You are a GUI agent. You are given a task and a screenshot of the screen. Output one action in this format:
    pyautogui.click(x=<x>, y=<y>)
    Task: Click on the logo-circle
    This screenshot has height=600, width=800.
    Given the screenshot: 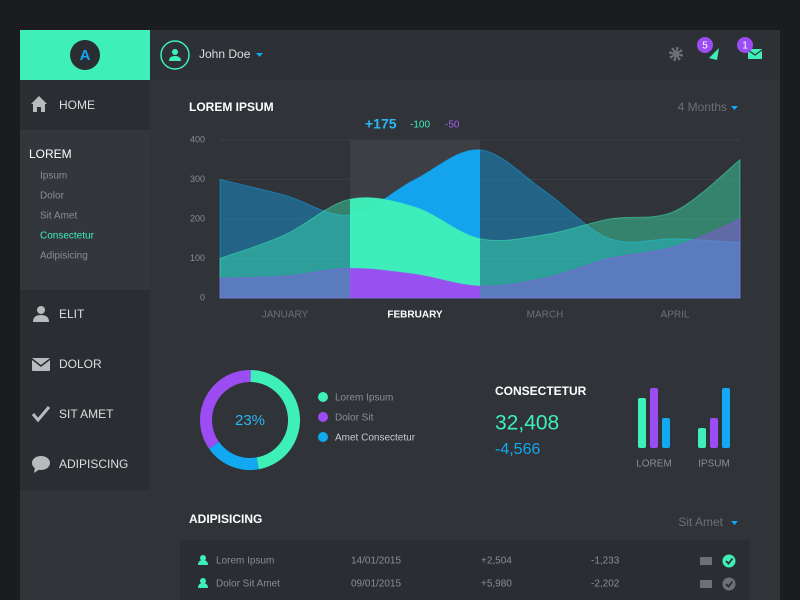 What is the action you would take?
    pyautogui.click(x=85, y=55)
    